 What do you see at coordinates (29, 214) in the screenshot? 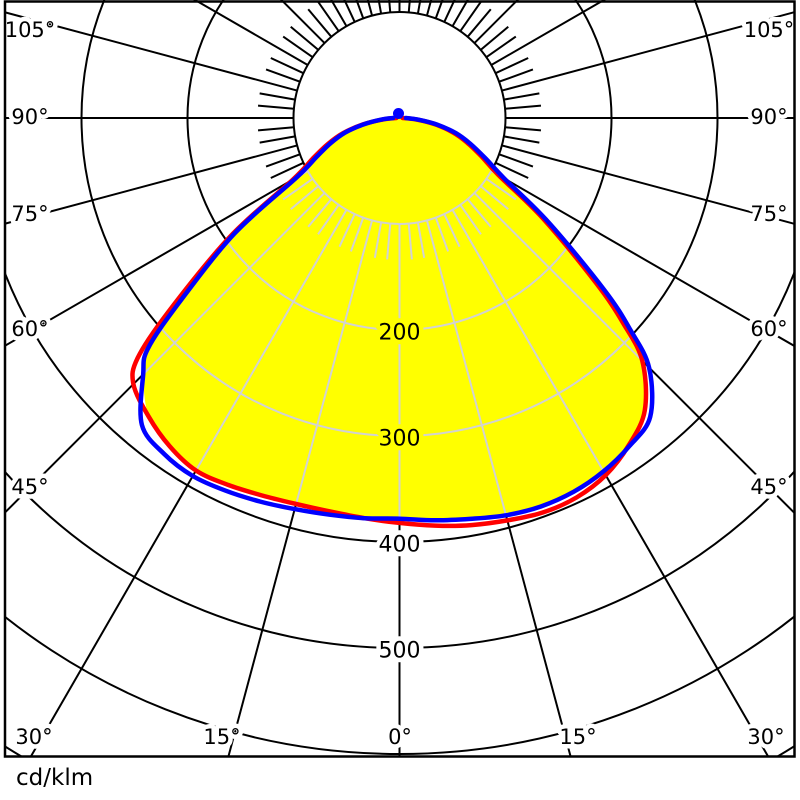
I see `angle-label-left-75: 75°` at bounding box center [29, 214].